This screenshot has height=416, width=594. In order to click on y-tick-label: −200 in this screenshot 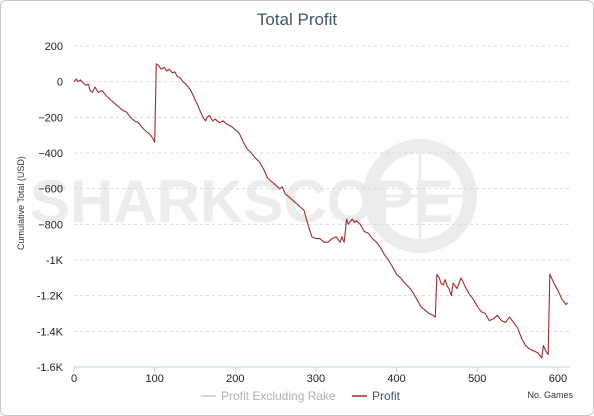, I will do `click(50, 118)`.